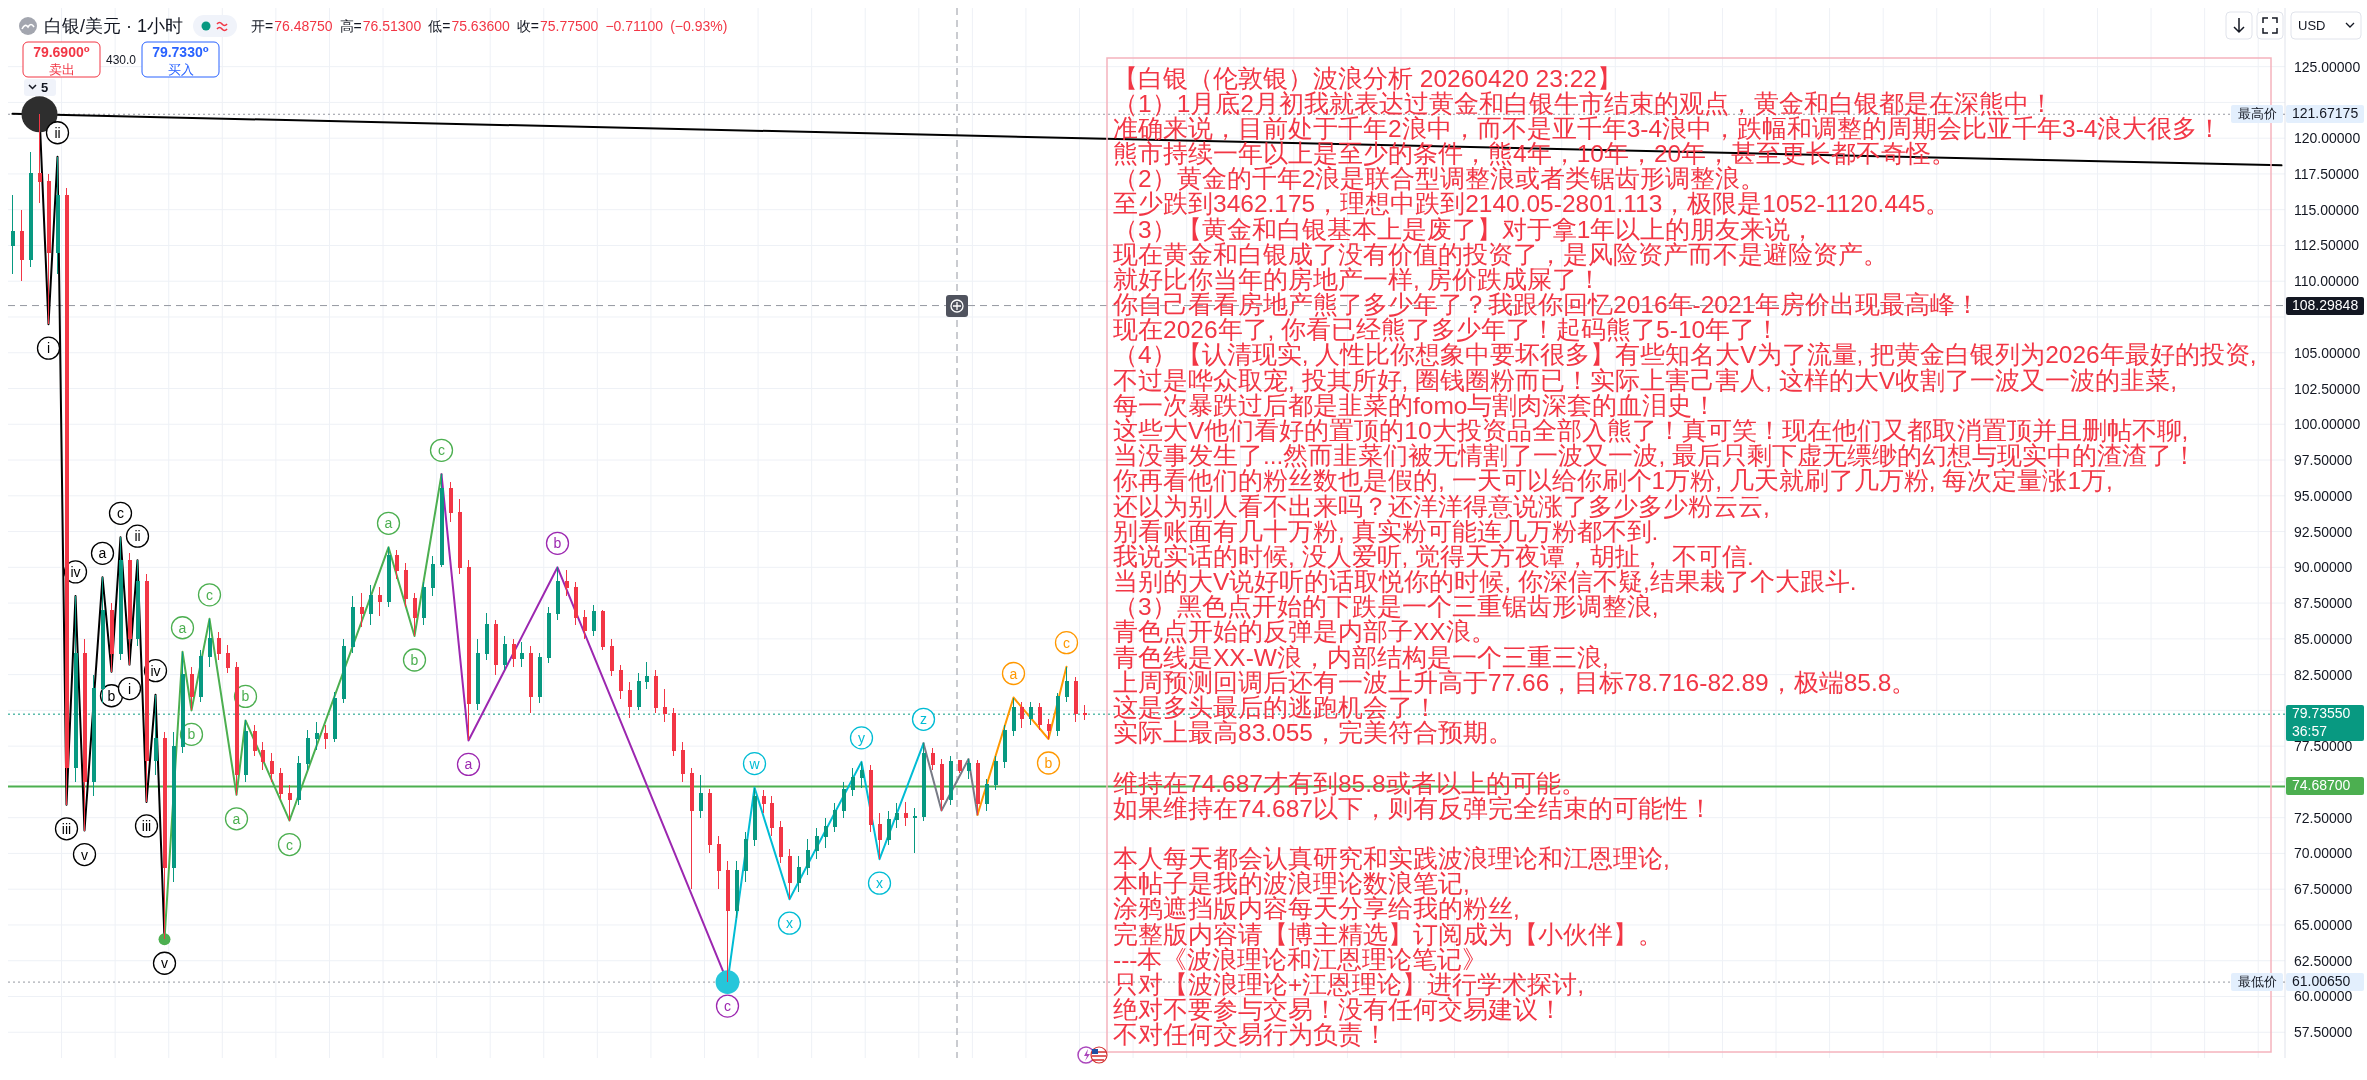  I want to click on y-tick-label: 117.50000, so click(2327, 173).